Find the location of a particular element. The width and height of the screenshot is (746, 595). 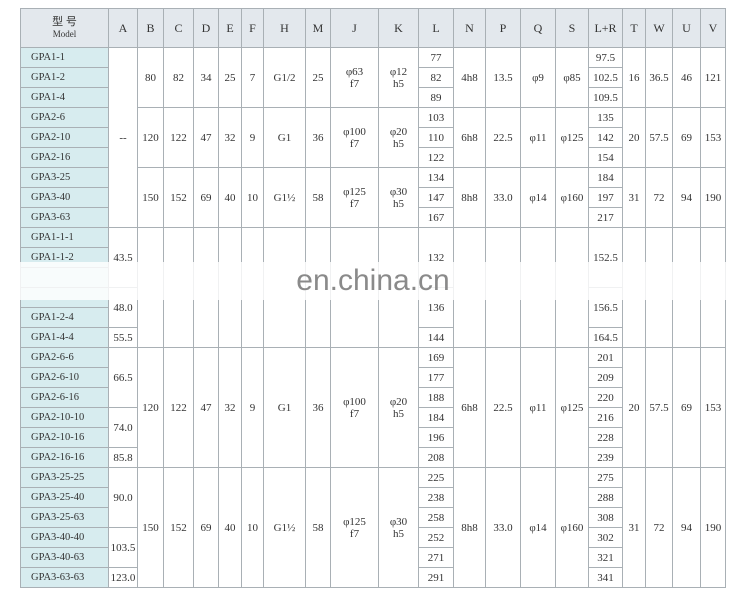

value-cell: 80 is located at coordinates (150, 77).